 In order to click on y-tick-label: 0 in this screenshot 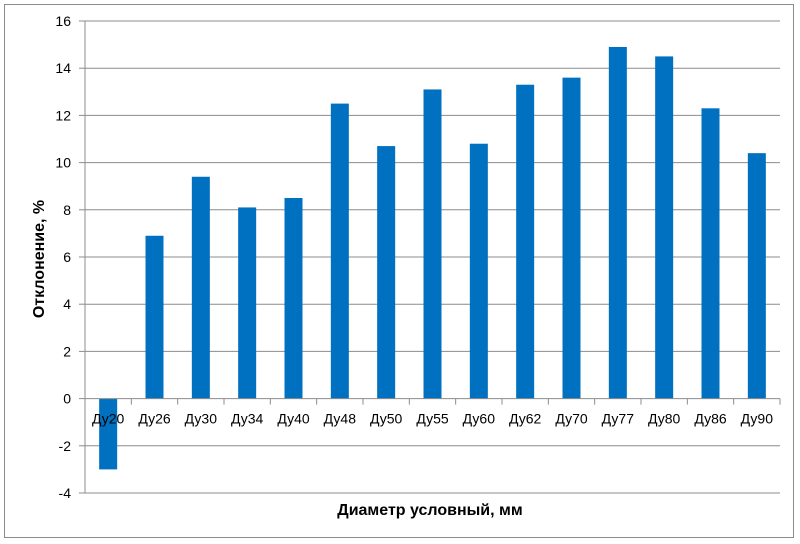, I will do `click(67, 399)`.